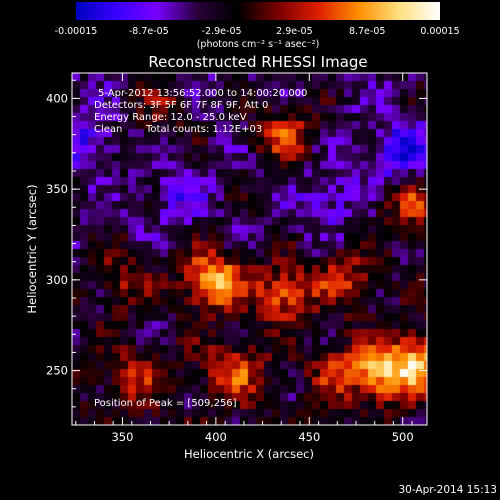 This screenshot has width=500, height=500. What do you see at coordinates (249, 454) in the screenshot?
I see `x-axis-label: Heliocentric X (arcsec)` at bounding box center [249, 454].